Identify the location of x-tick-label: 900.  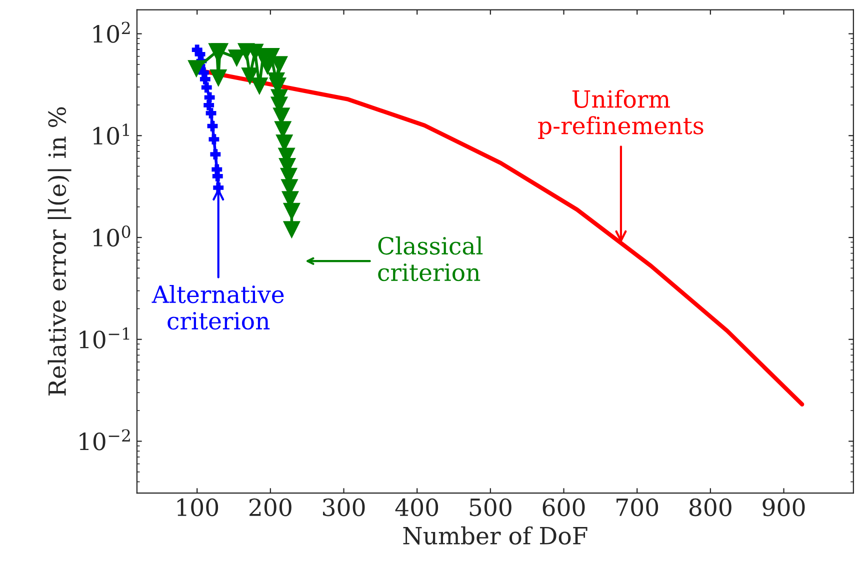
(783, 507).